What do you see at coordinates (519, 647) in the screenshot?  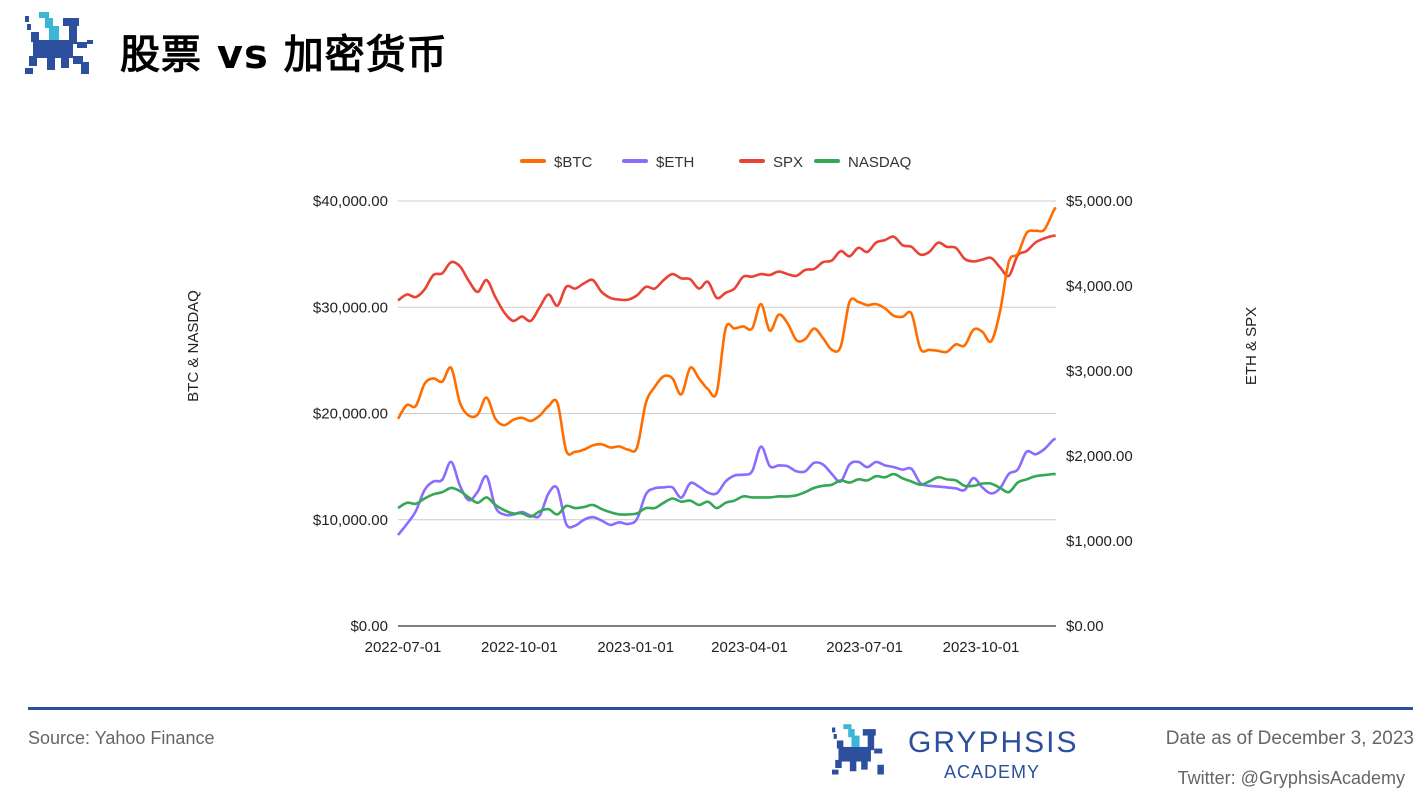 I see `x-tick-label: 2022-10-01` at bounding box center [519, 647].